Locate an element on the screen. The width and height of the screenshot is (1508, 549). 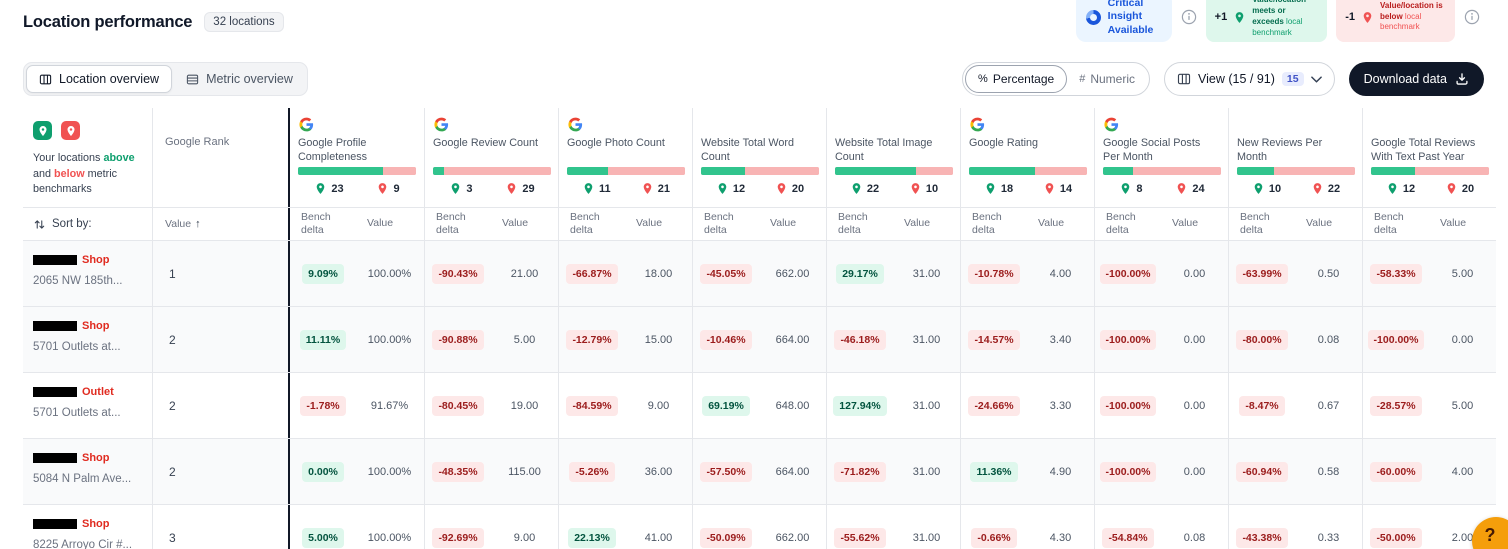
below-benchmark-count: 22 is located at coordinates (1334, 188).